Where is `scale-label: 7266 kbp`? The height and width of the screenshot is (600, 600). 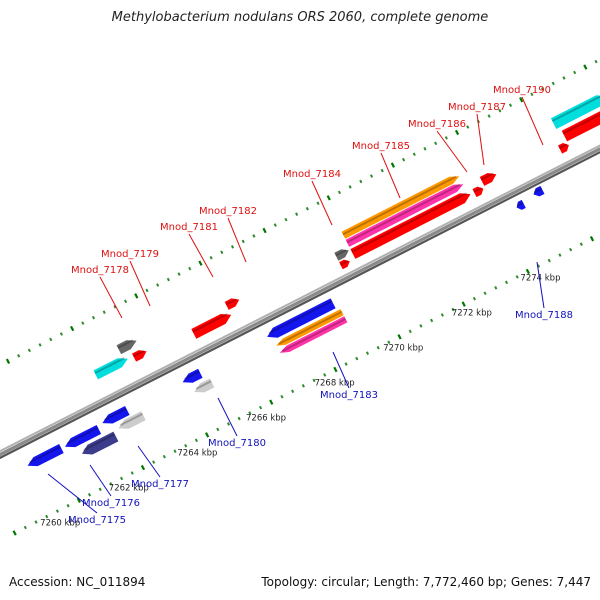 scale-label: 7266 kbp is located at coordinates (266, 419).